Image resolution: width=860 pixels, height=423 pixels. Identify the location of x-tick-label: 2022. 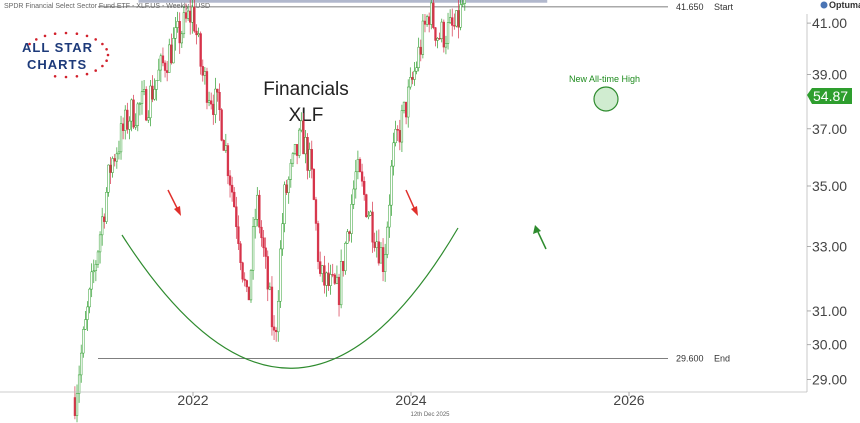
(192, 400).